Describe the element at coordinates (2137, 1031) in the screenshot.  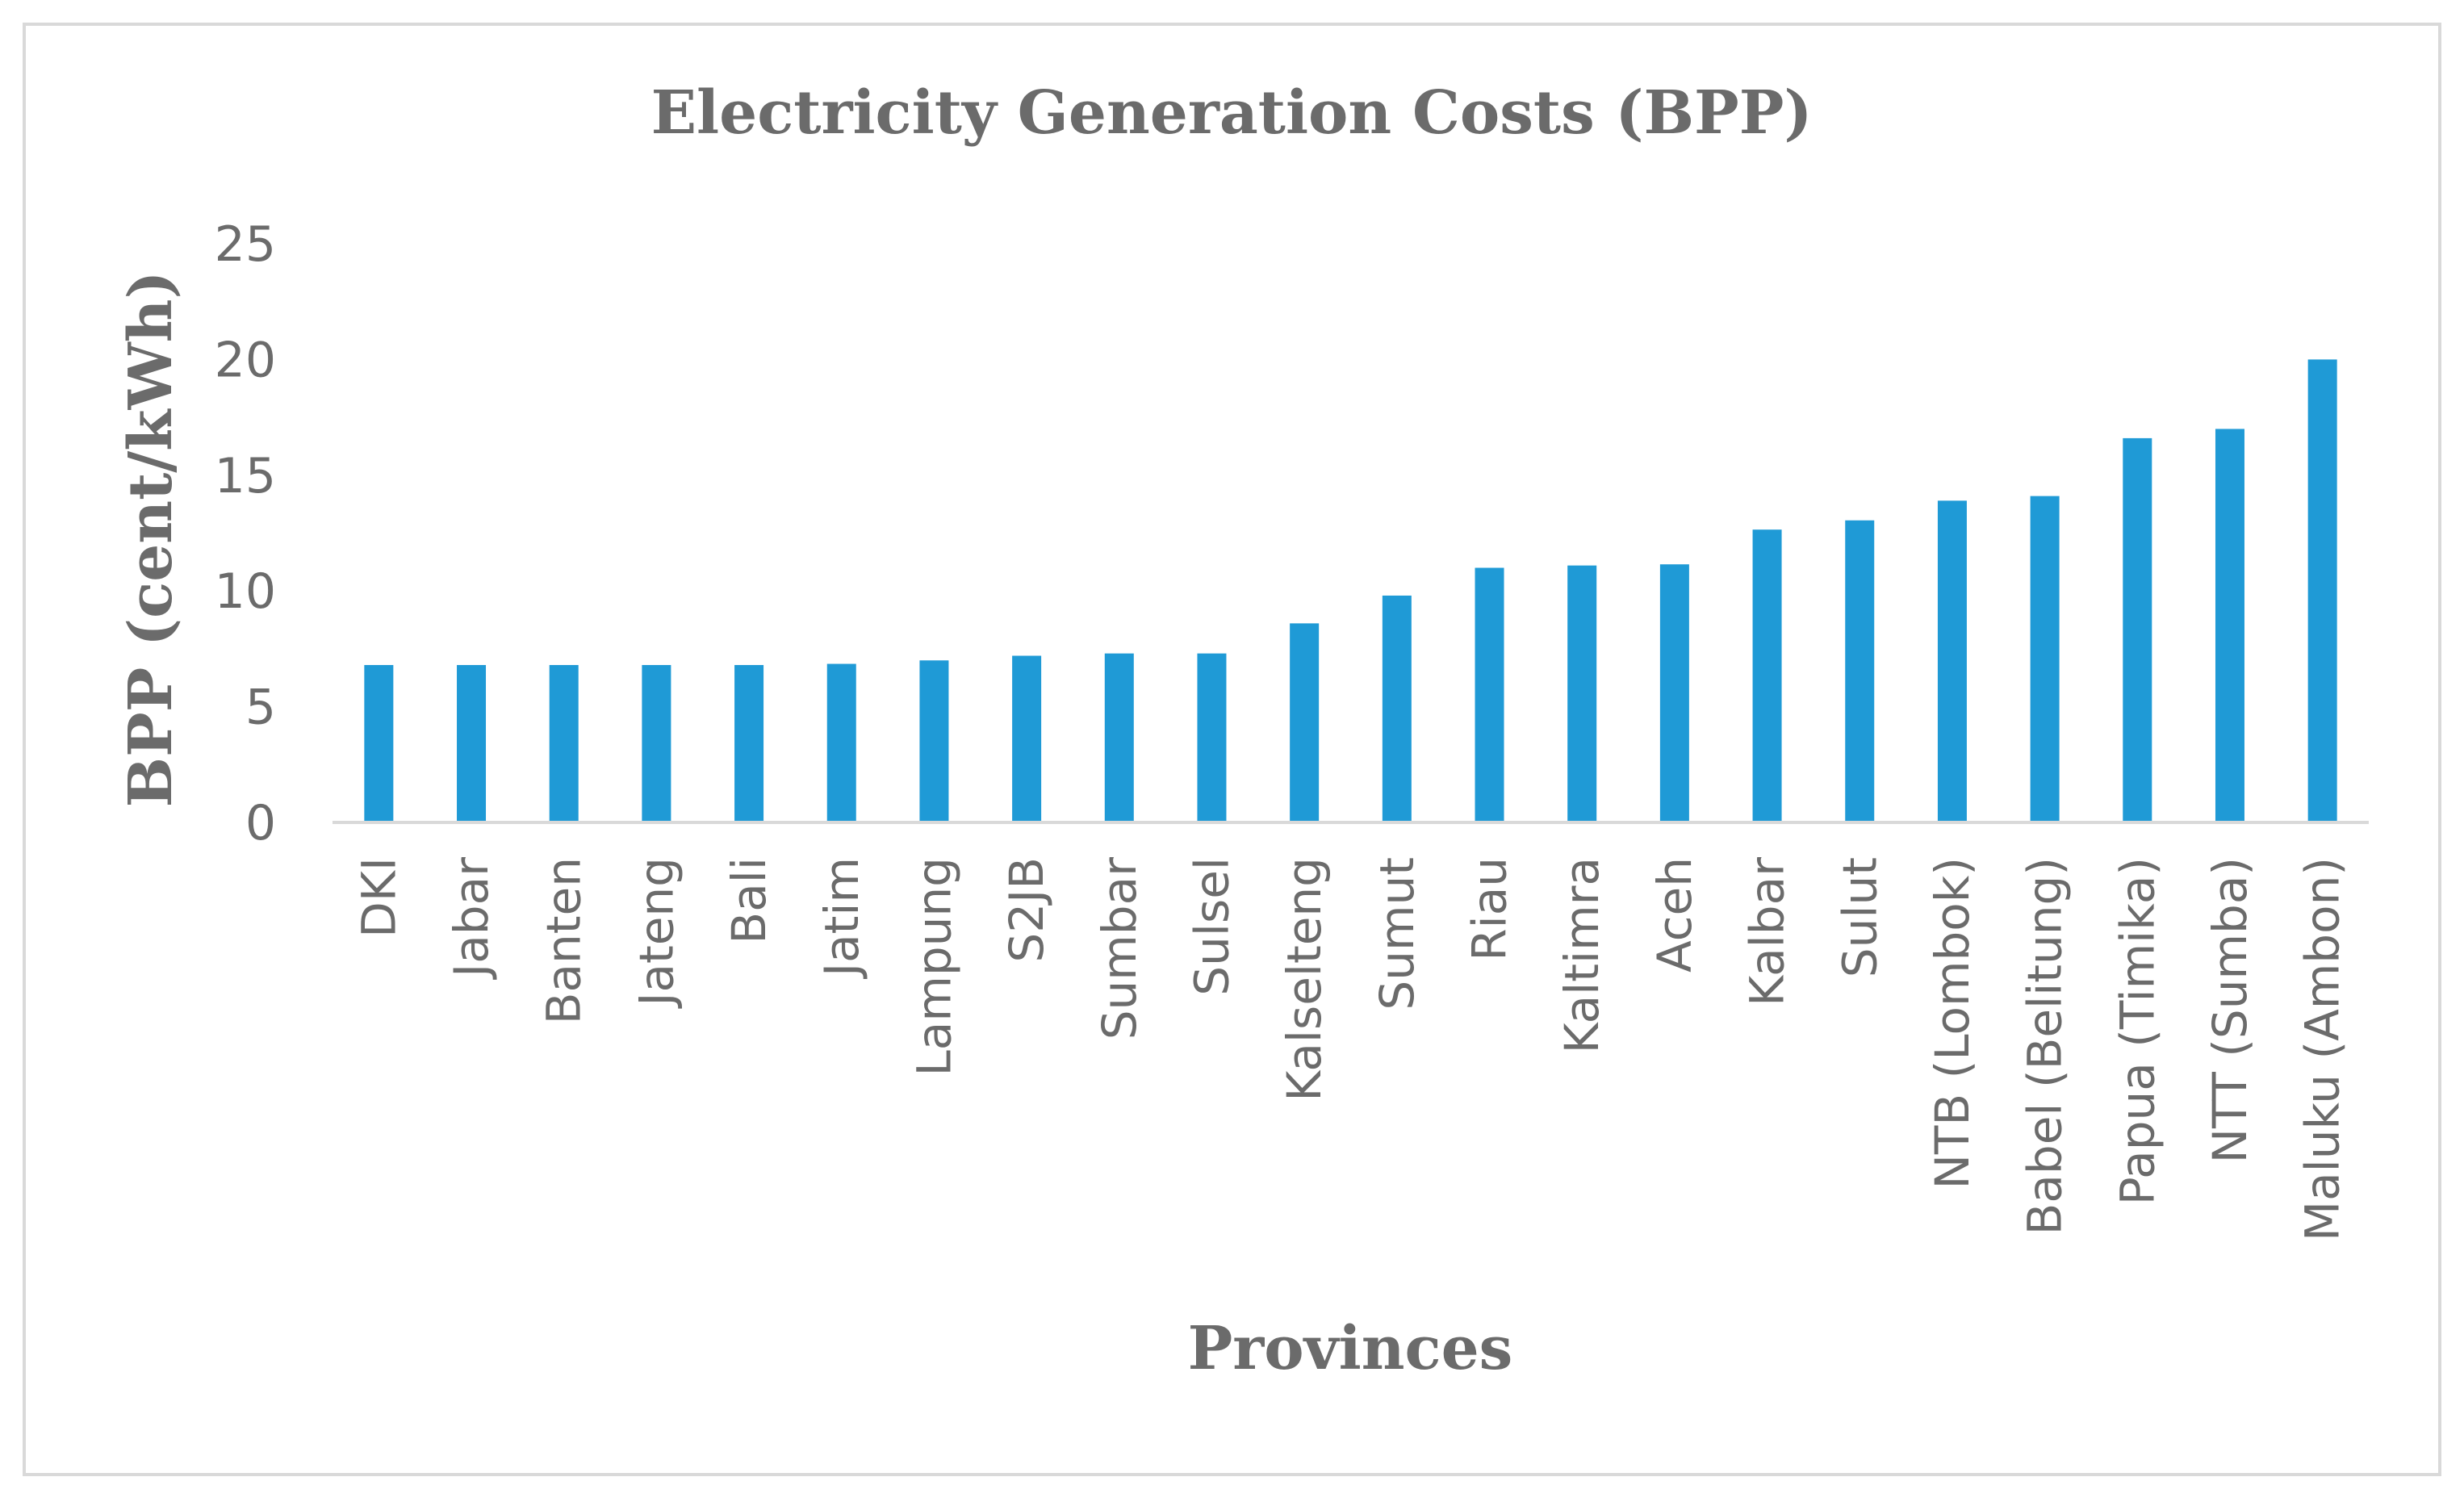
I see `x-tick-label: Papua (Timika)` at that location.